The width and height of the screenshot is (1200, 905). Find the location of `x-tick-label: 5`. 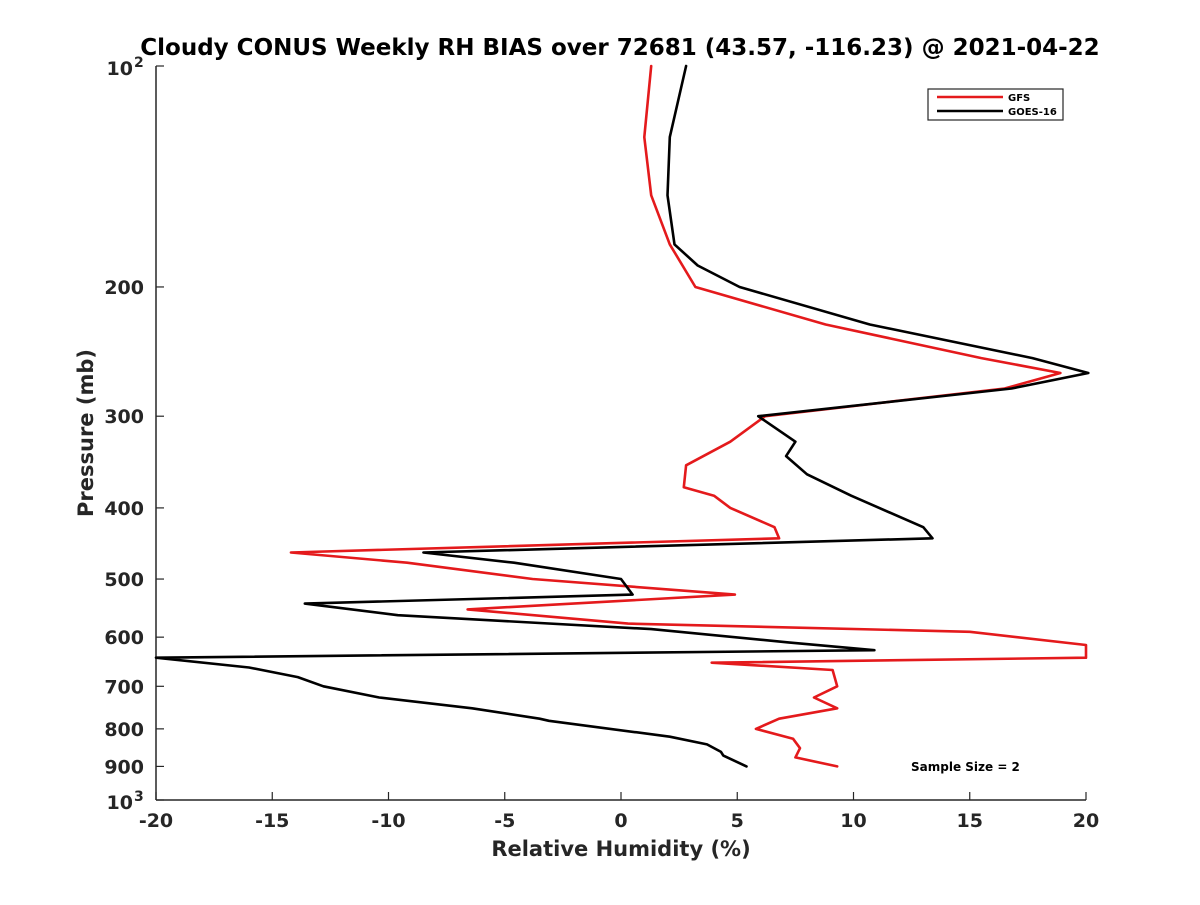

x-tick-label: 5 is located at coordinates (737, 821).